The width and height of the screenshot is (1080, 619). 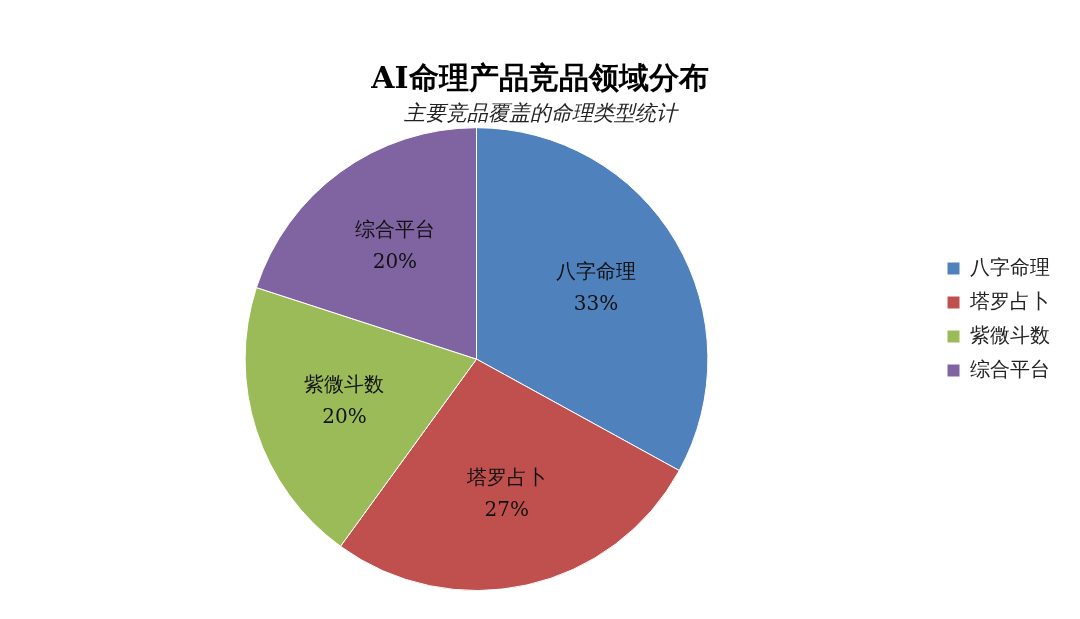 I want to click on data-label: 33%, so click(x=596, y=302).